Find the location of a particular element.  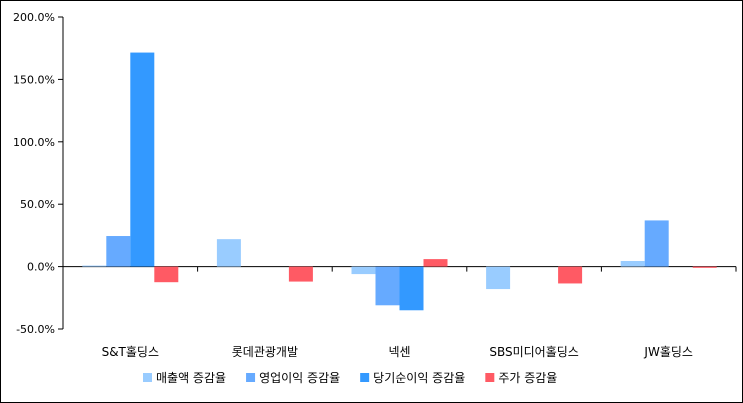

y-tick-label: 0.0% is located at coordinates (41, 267).